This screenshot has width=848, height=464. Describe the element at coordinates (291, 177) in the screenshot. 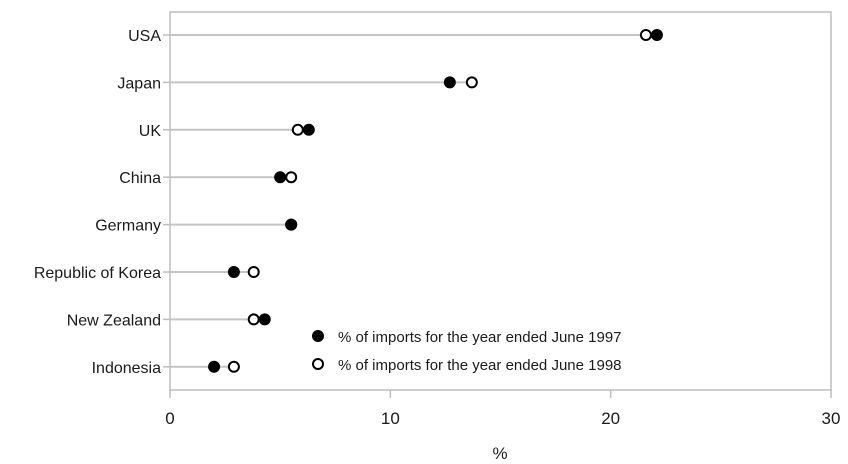

I see `marker-1998-china` at that location.